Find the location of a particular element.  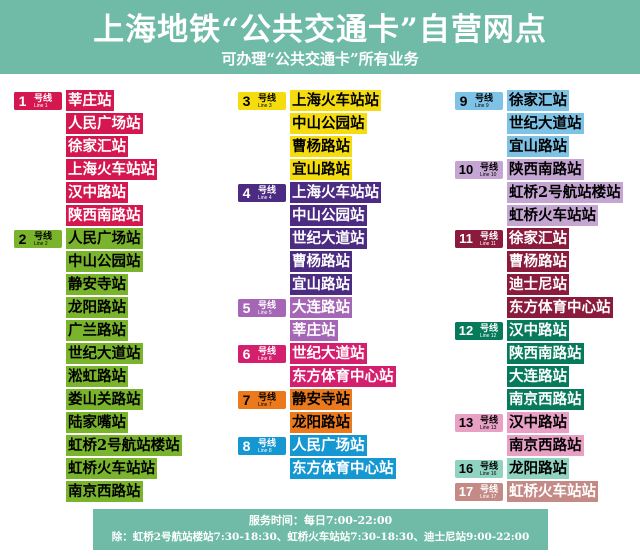

line-label-en: Line 7 is located at coordinates (265, 405).